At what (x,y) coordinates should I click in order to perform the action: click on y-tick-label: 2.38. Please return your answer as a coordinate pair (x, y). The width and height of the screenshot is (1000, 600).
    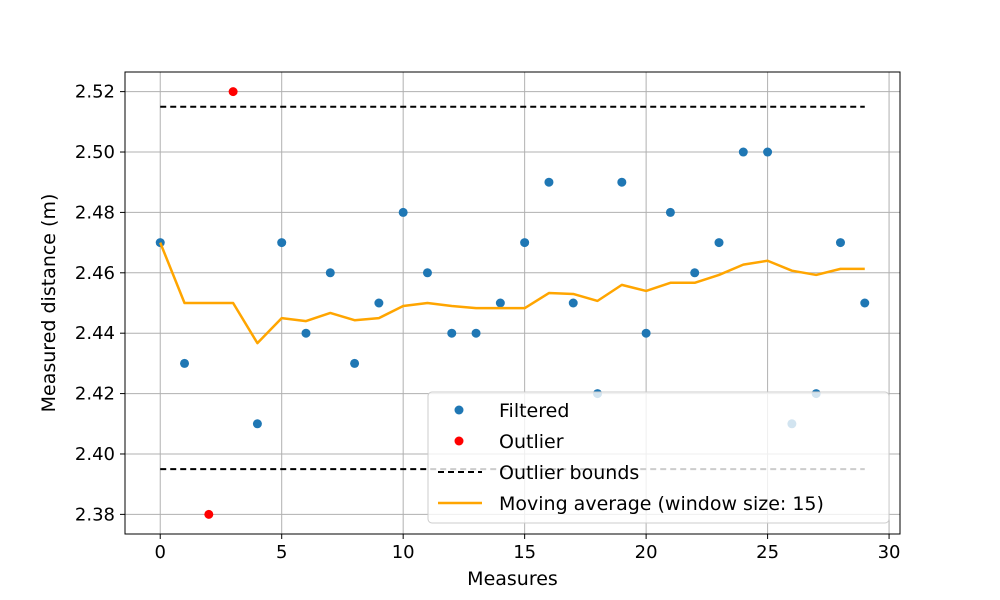
    Looking at the image, I should click on (95, 514).